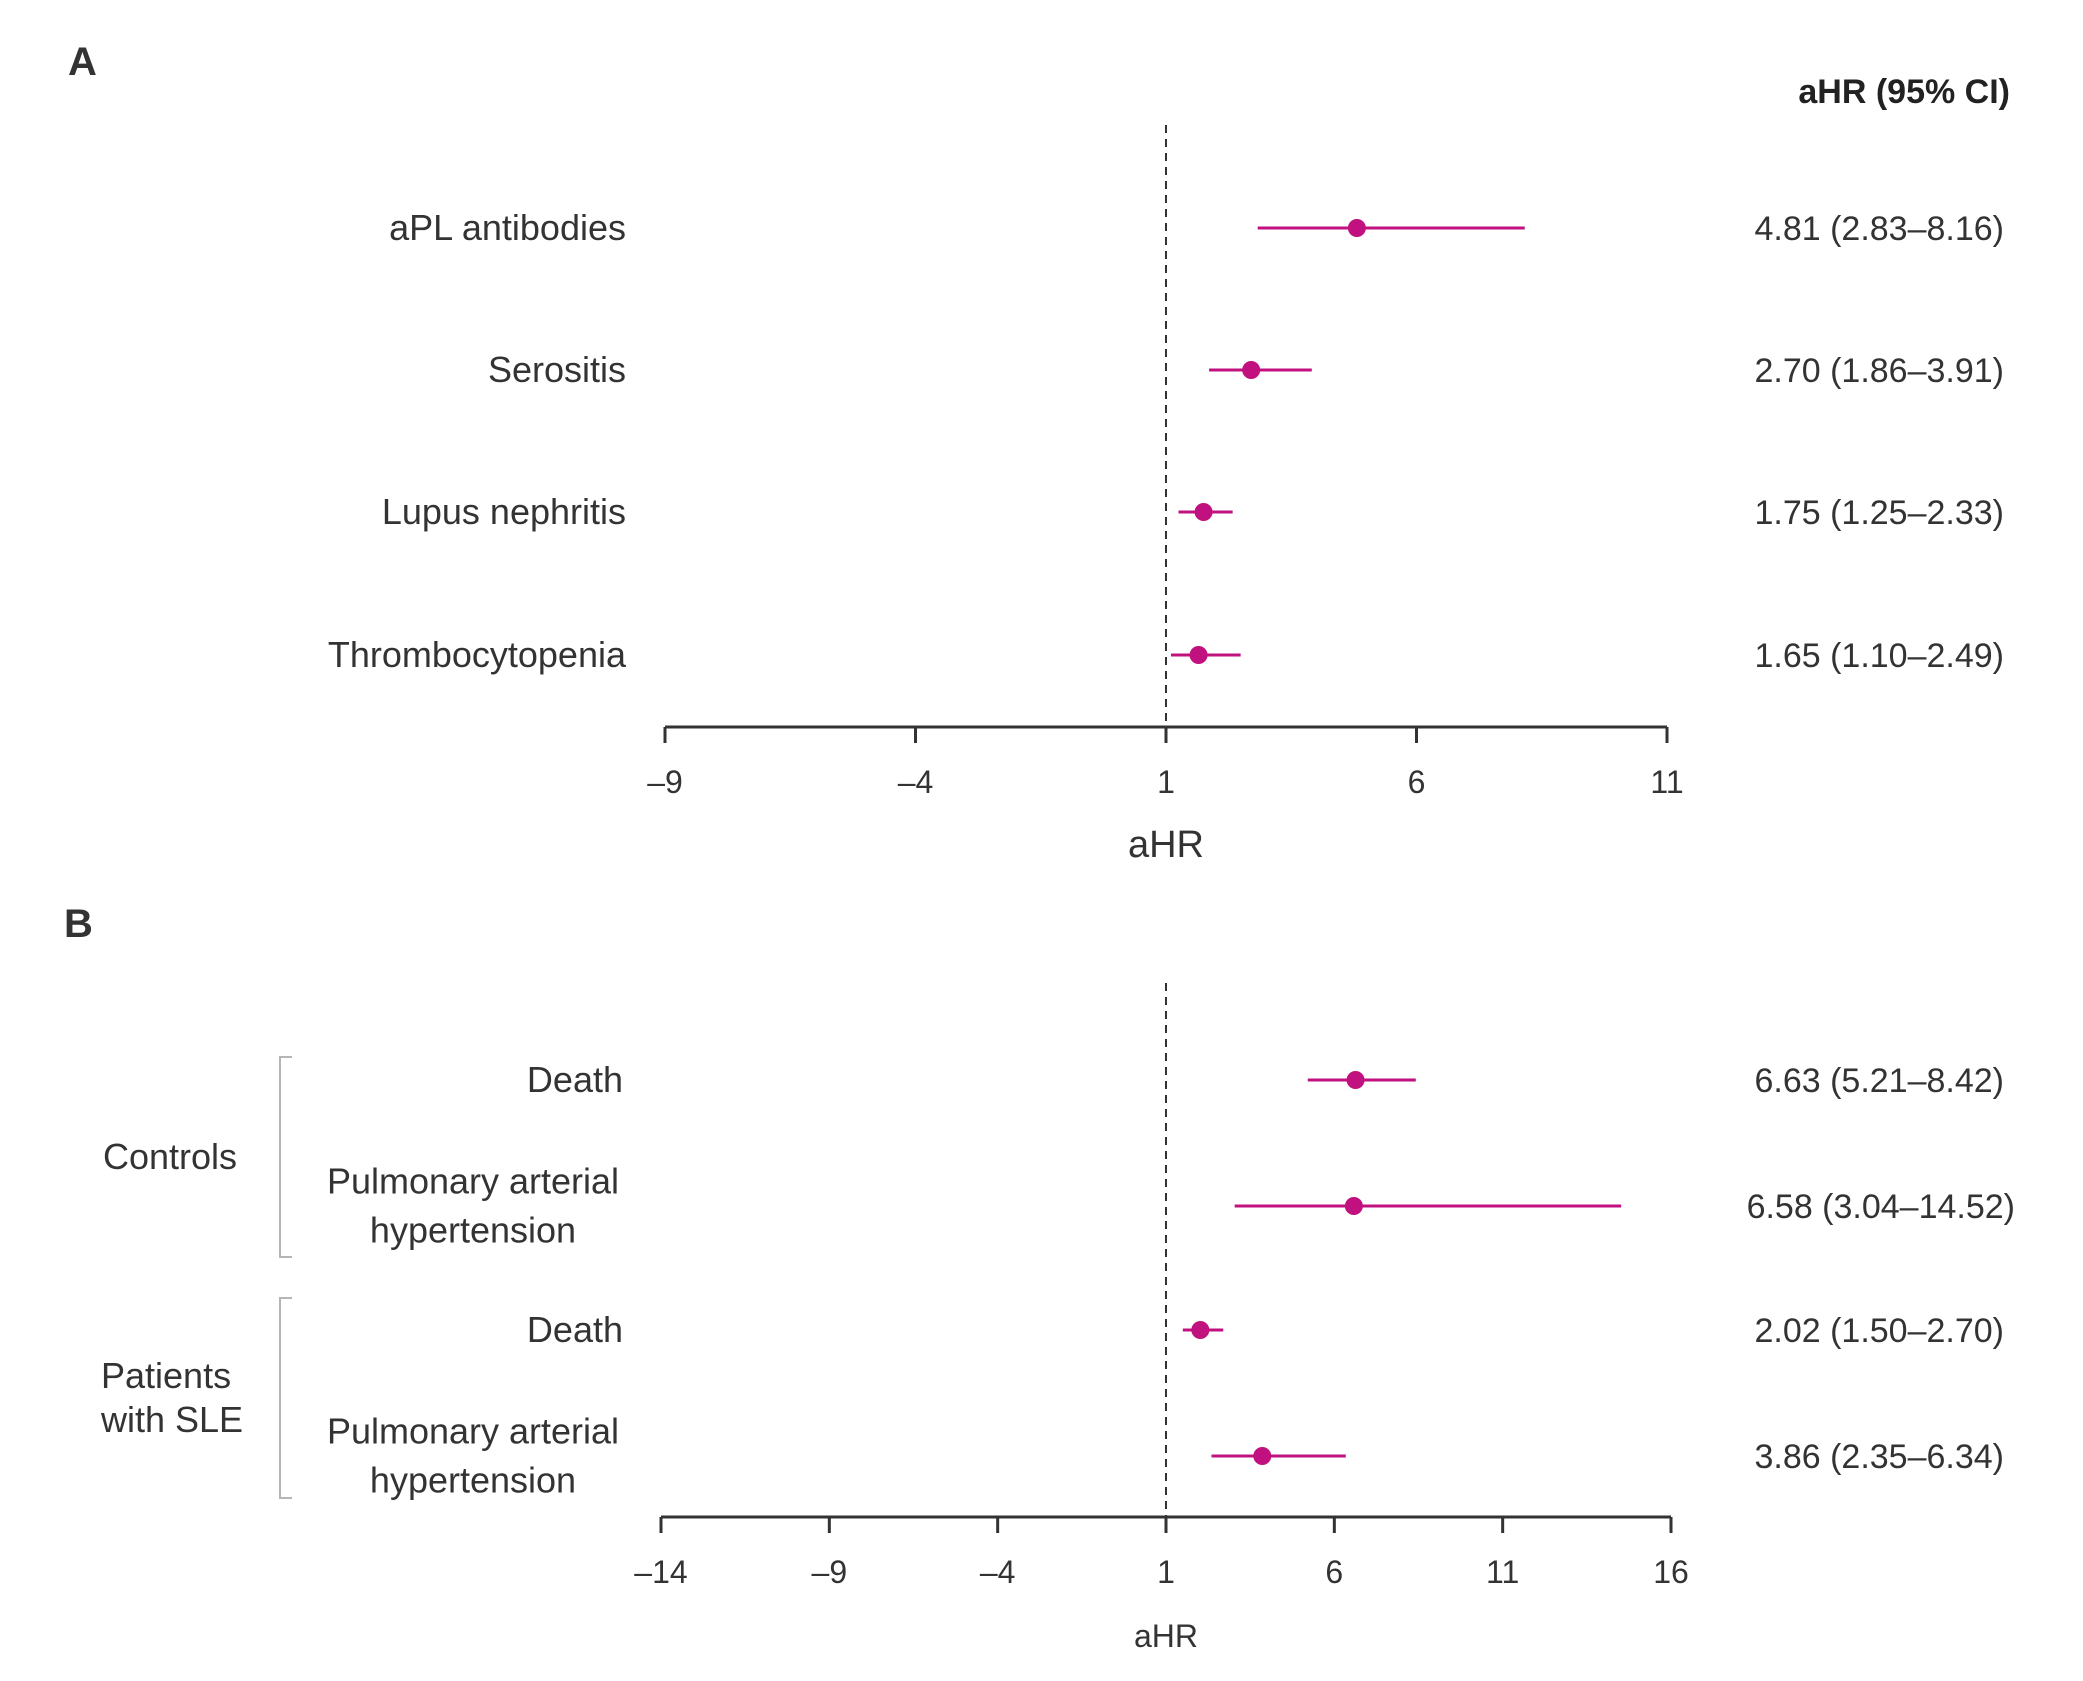 The image size is (2083, 1681). Describe the element at coordinates (1671, 1572) in the screenshot. I see `x-tick-label: 16` at that location.